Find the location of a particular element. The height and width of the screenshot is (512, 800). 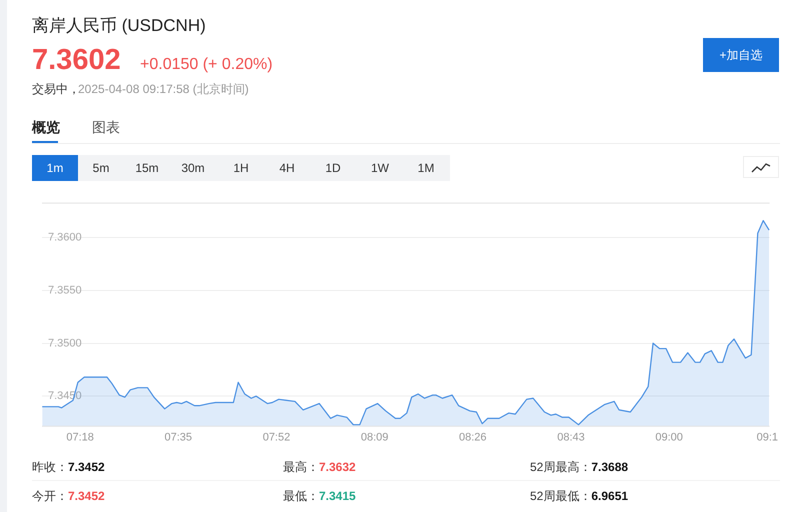

text: 1W is located at coordinates (380, 168).